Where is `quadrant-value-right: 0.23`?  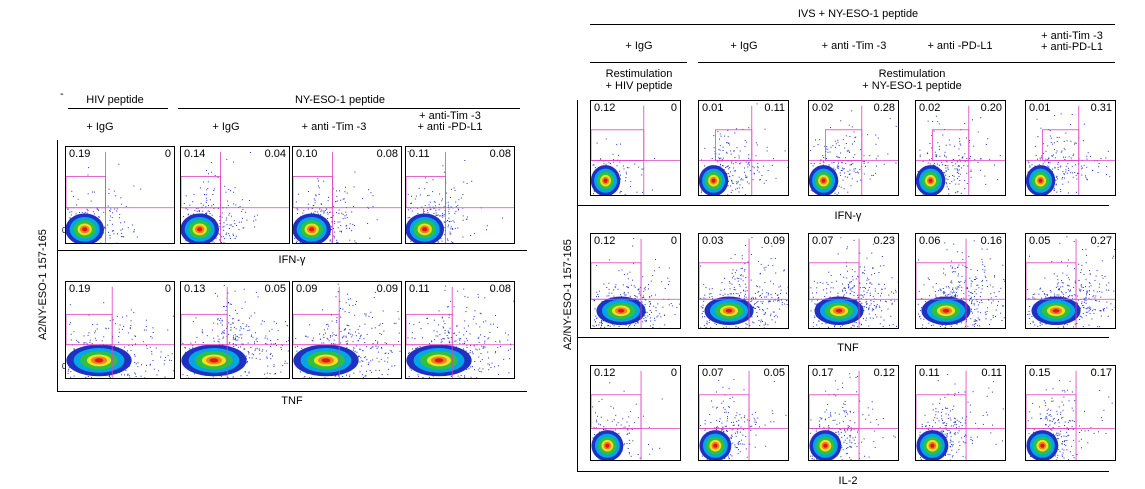
quadrant-value-right: 0.23 is located at coordinates (884, 241).